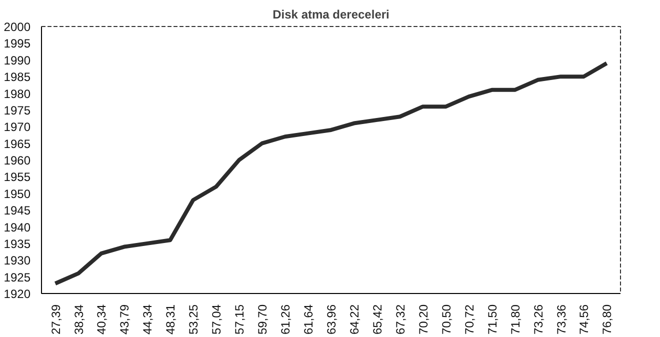  What do you see at coordinates (193, 319) in the screenshot?
I see `x-tick-label: 53,25` at bounding box center [193, 319].